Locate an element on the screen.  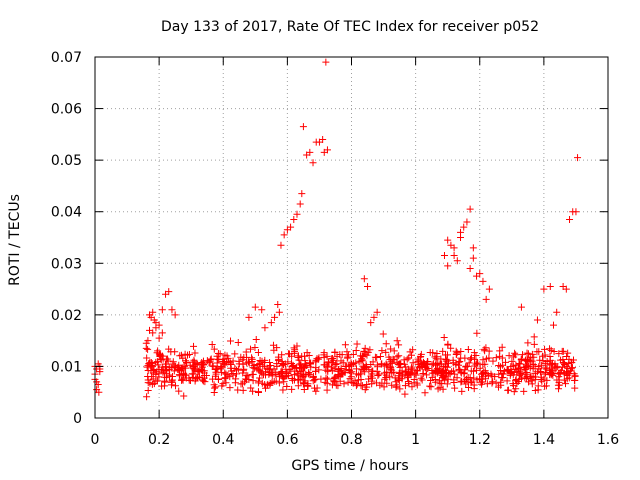
x-tick-label: 1.2 is located at coordinates (480, 440).